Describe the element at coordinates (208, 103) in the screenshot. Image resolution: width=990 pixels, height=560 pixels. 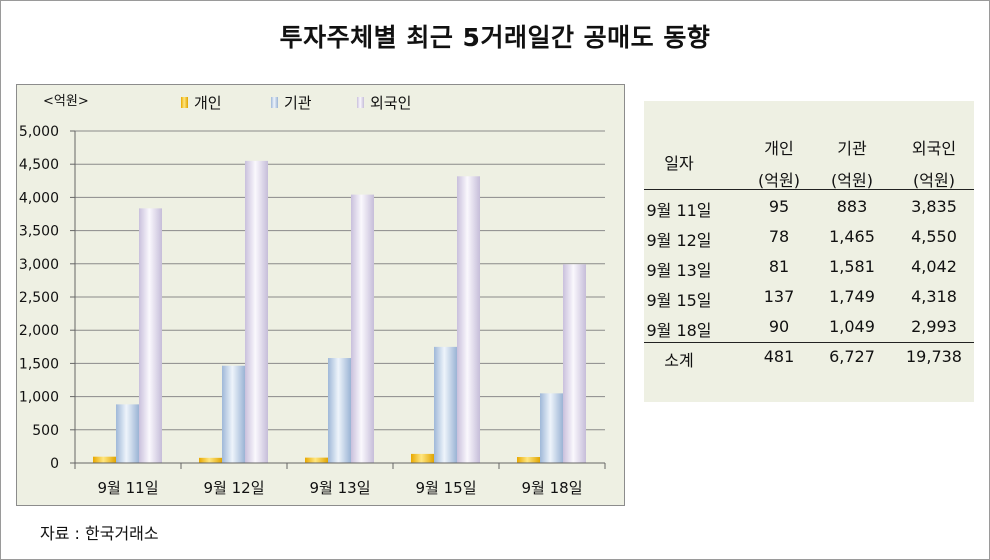
I see `legend-label: 개인` at that location.